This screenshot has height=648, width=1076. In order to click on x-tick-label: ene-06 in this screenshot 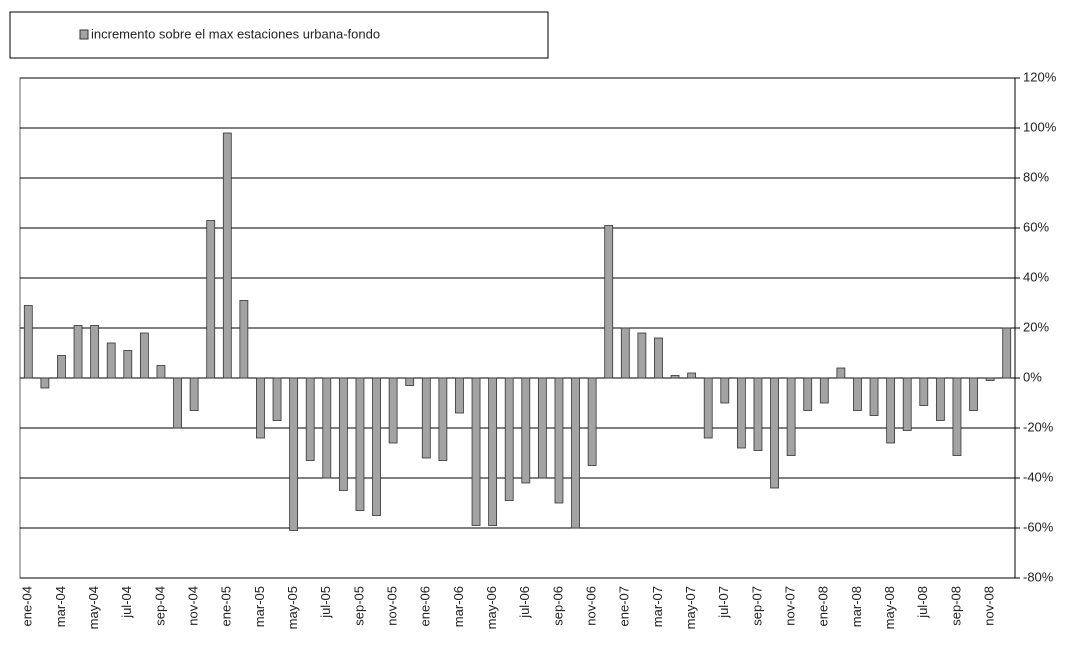, I will do `click(425, 606)`.